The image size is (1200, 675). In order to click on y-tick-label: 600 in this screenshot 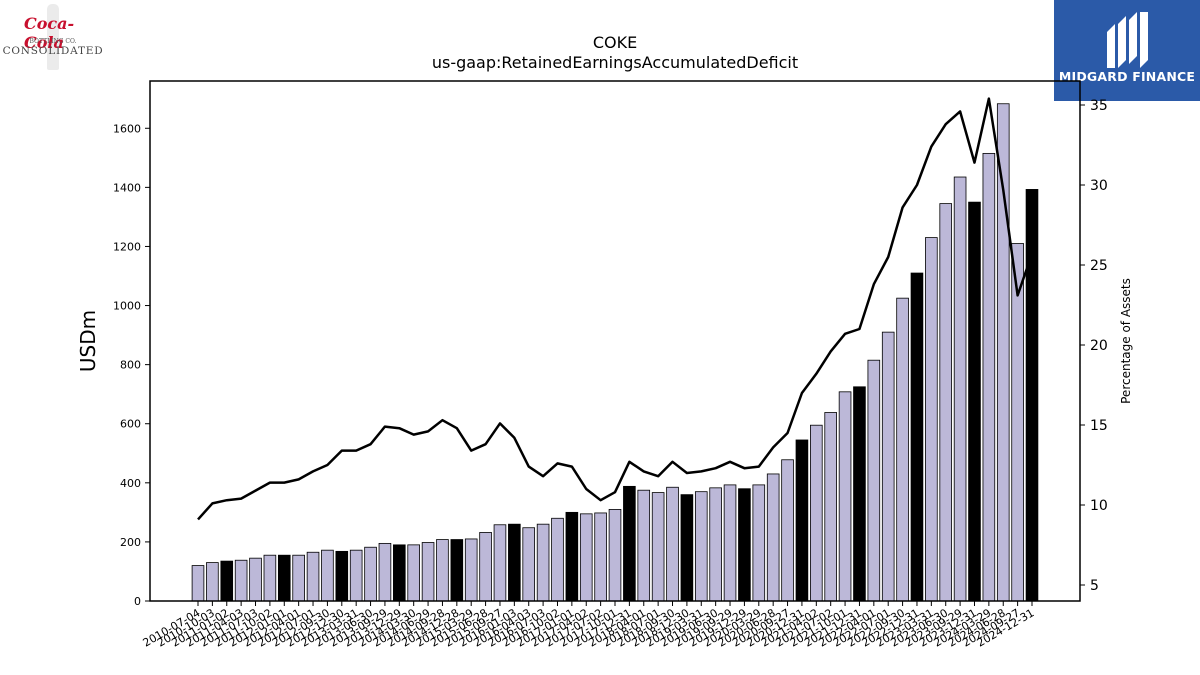, I will do `click(130, 424)`.